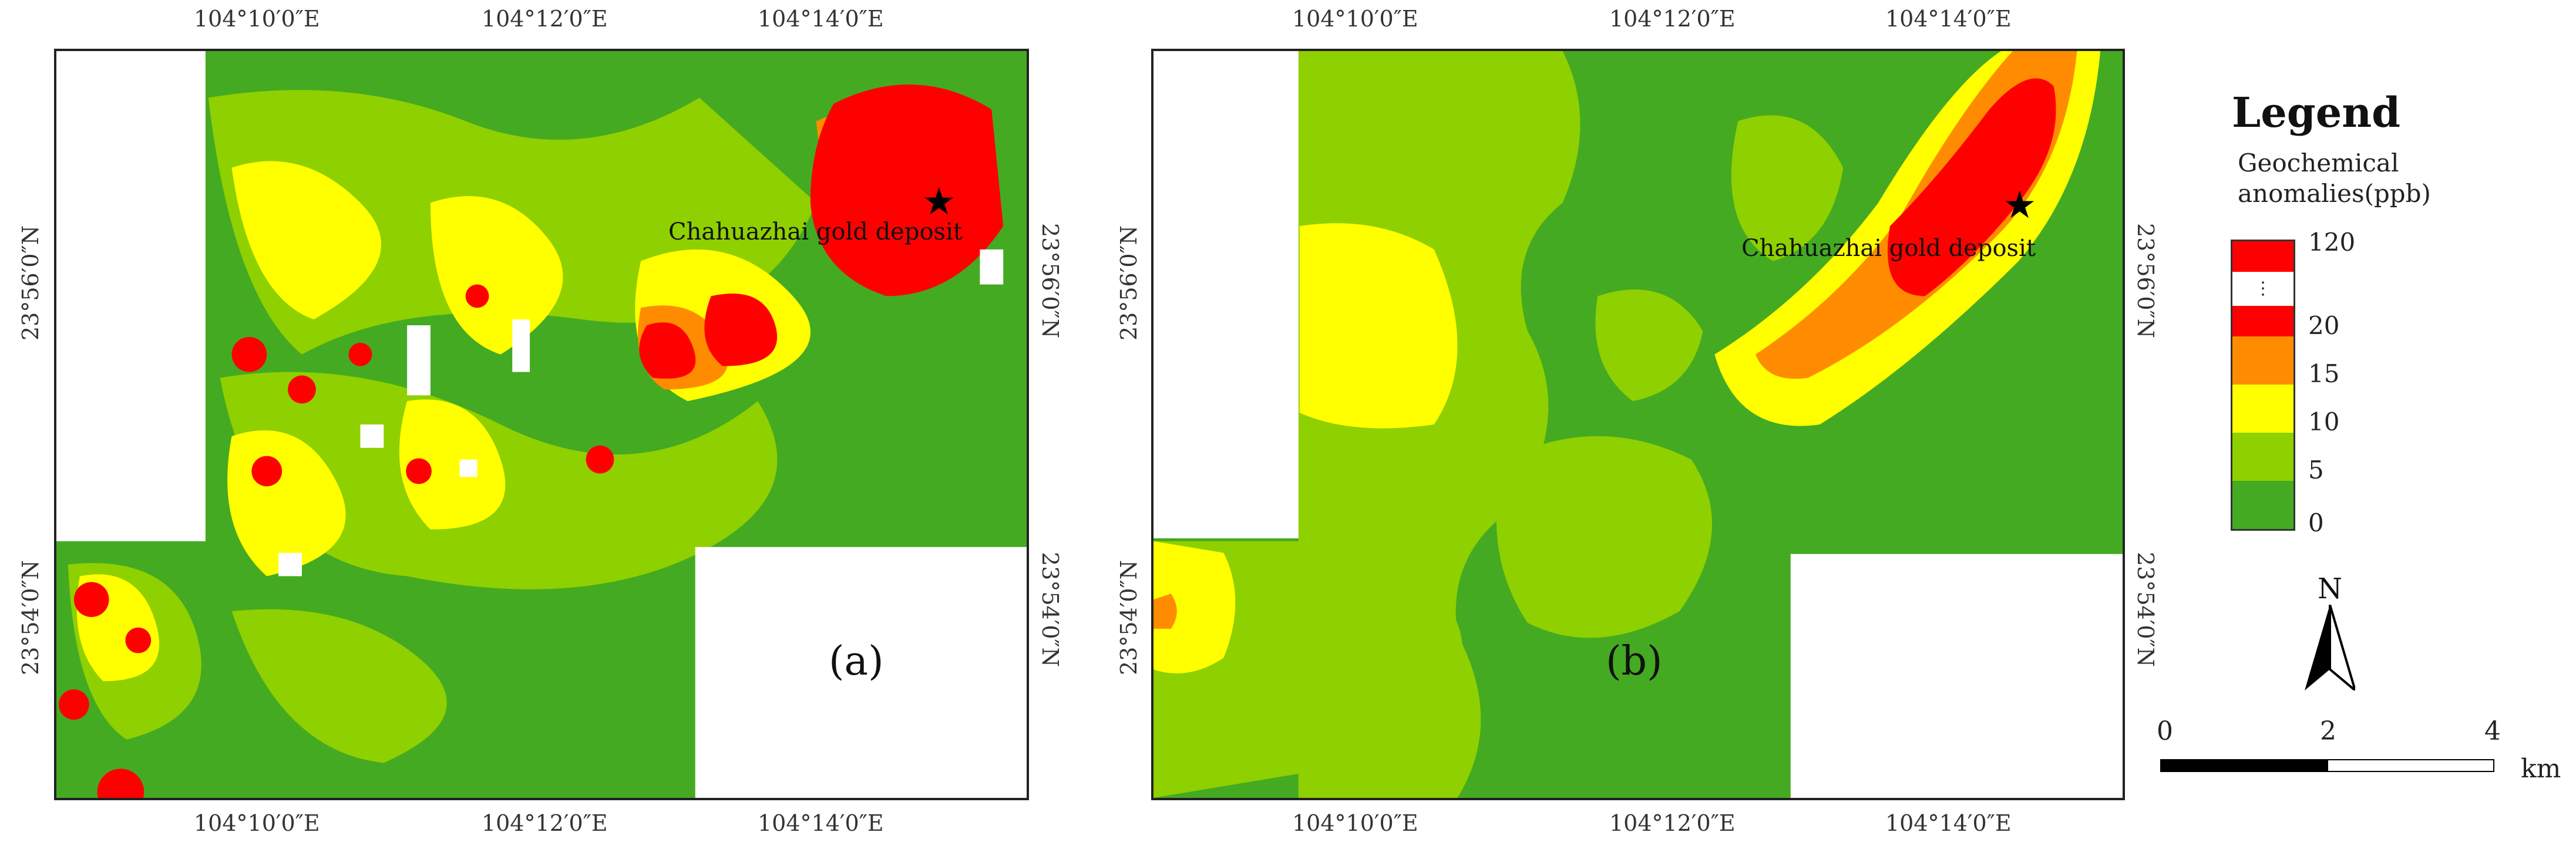 The height and width of the screenshot is (856, 2576). I want to click on legend-subtitle-line-1: Geochemical, so click(2318, 163).